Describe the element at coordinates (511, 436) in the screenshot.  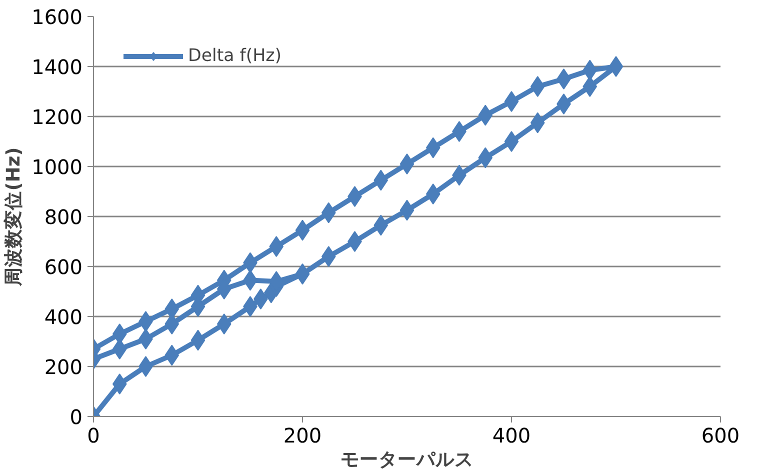
I see `x-tick-label: 400` at that location.